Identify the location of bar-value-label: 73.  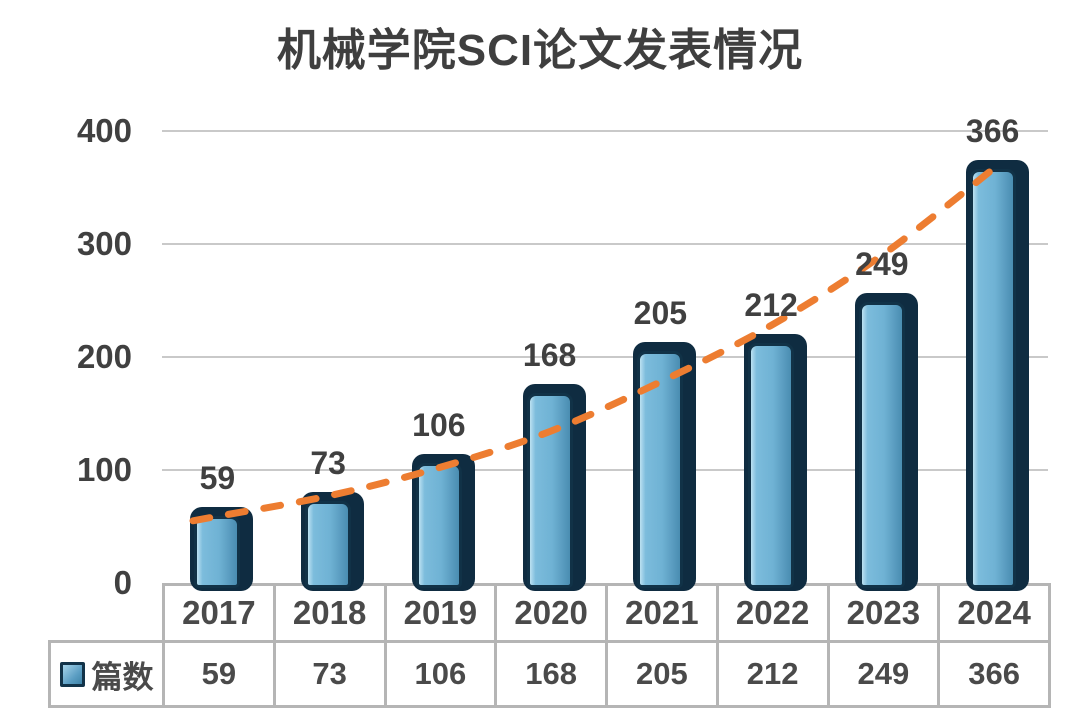
(328, 462).